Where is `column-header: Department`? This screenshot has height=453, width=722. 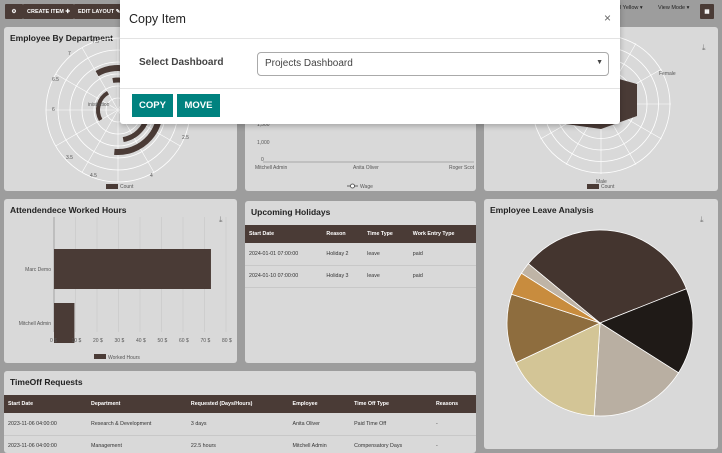
column-header: Department is located at coordinates (137, 404).